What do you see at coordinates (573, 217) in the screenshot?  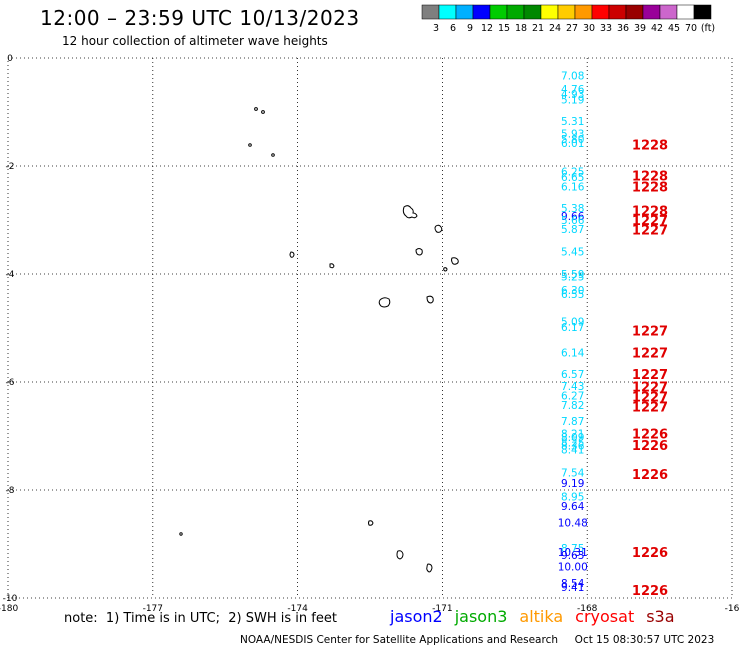 I see `swh-value: 9.66` at bounding box center [573, 217].